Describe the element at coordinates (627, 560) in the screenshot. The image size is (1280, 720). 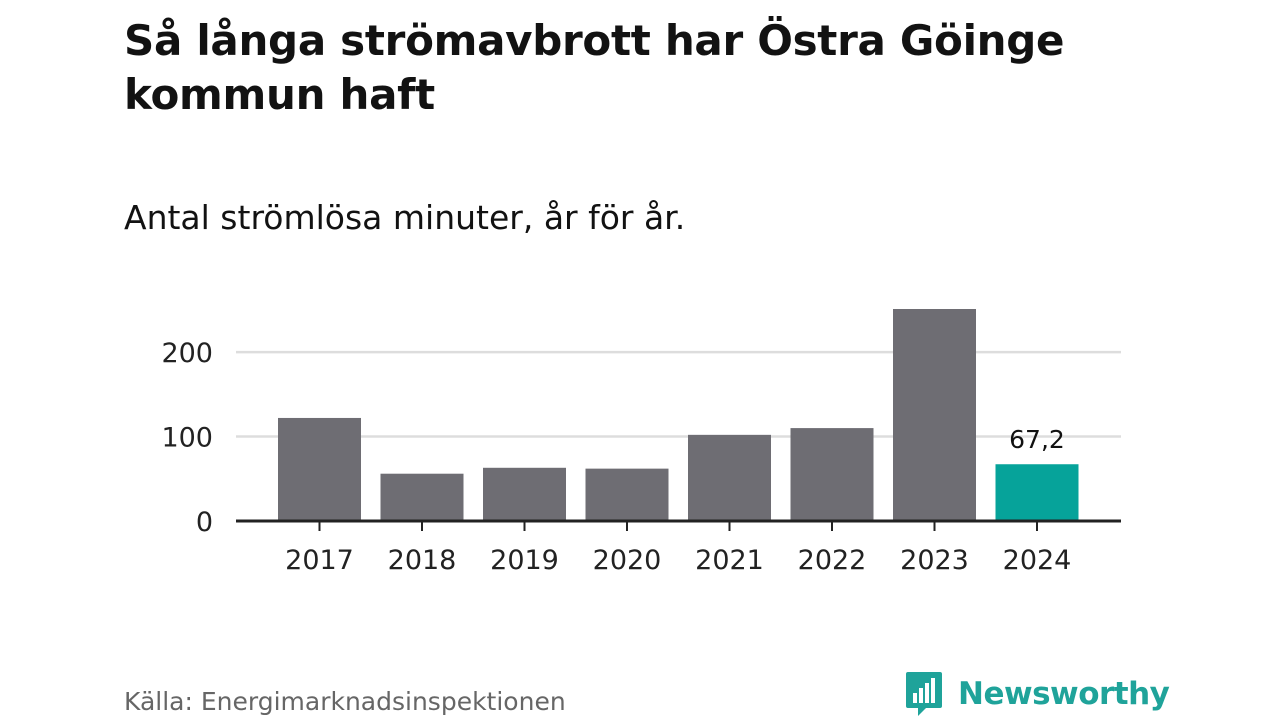
I see `x-tick-label-2020: 2020` at that location.